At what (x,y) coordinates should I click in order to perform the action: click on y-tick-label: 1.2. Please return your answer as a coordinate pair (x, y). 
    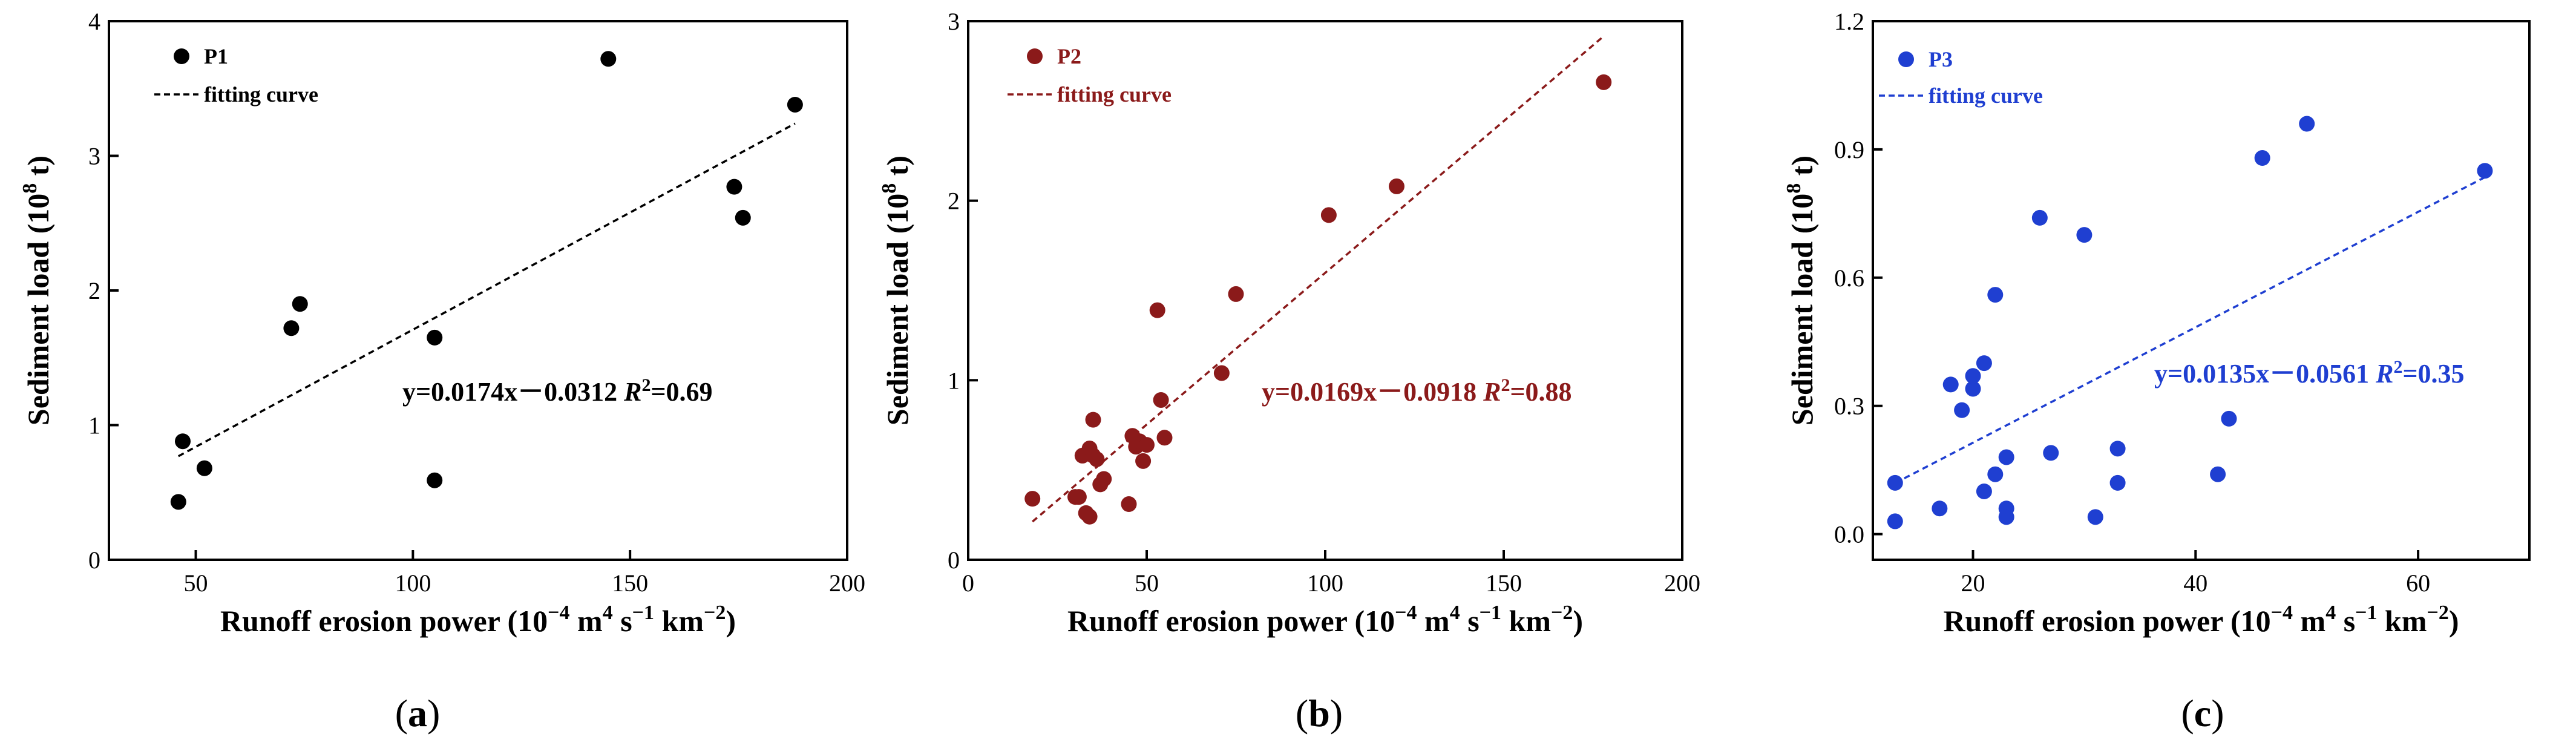
    Looking at the image, I should click on (1849, 21).